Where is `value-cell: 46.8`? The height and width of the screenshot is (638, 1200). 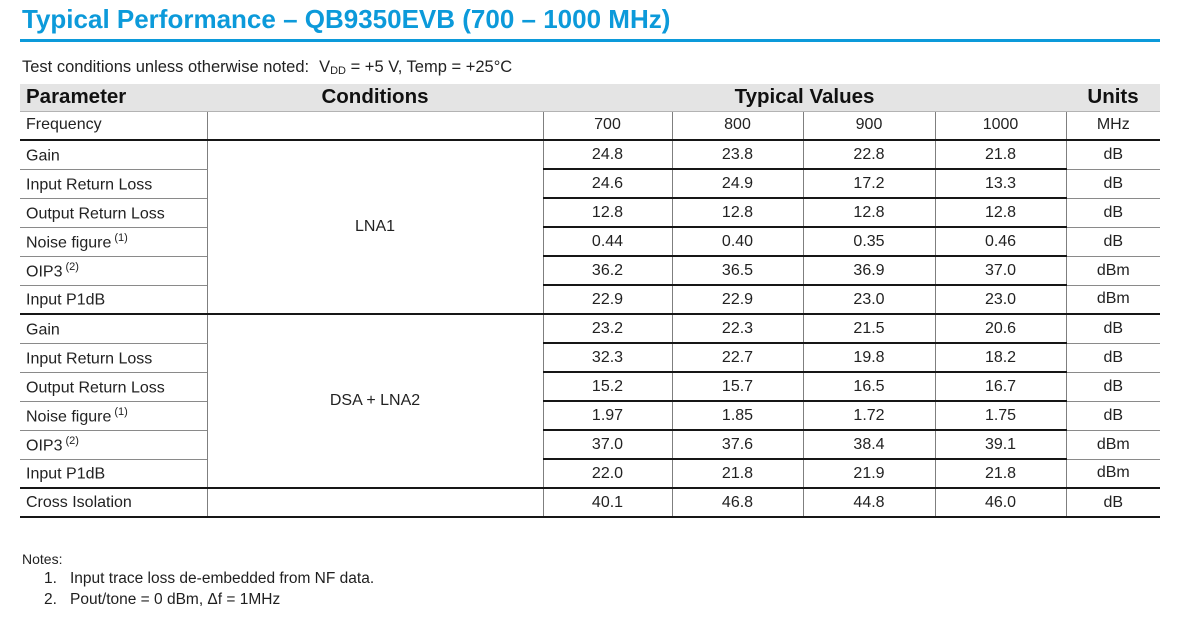
value-cell: 46.8 is located at coordinates (738, 503).